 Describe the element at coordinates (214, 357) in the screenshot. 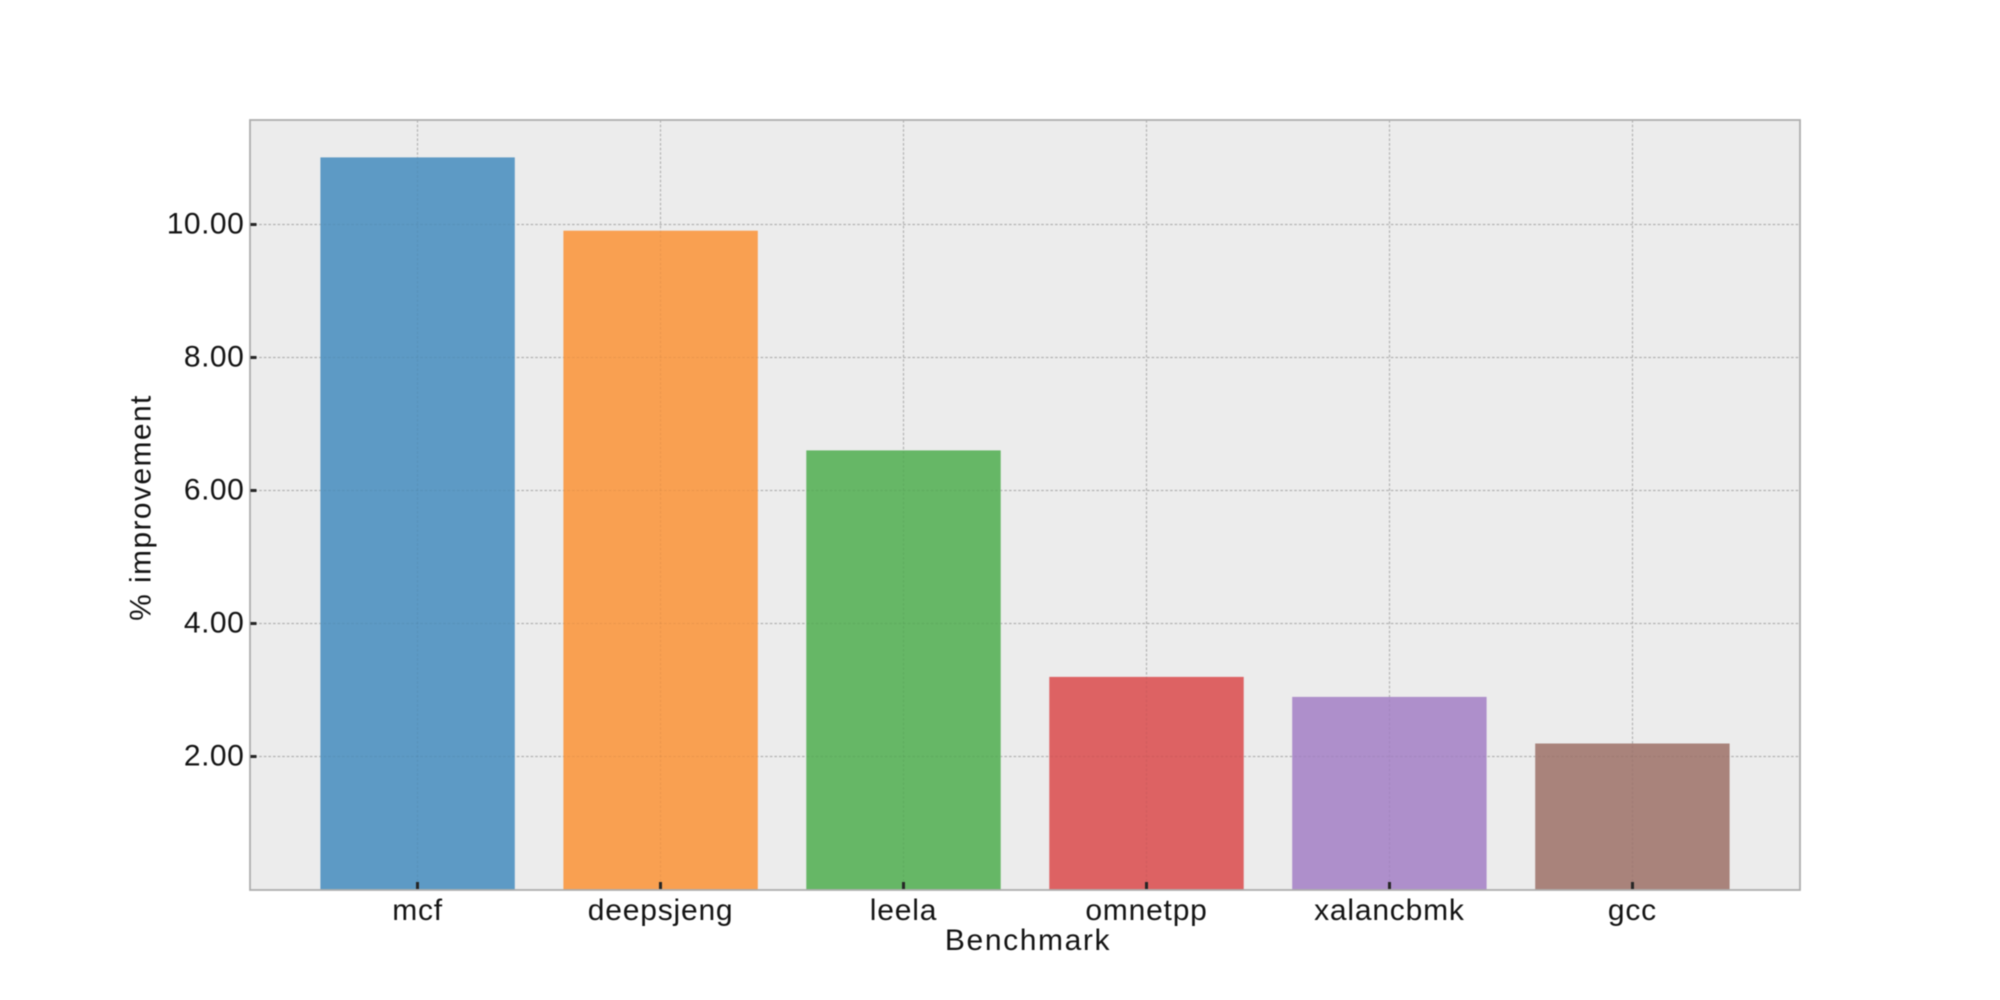

I see `svg-text: 8.00` at that location.